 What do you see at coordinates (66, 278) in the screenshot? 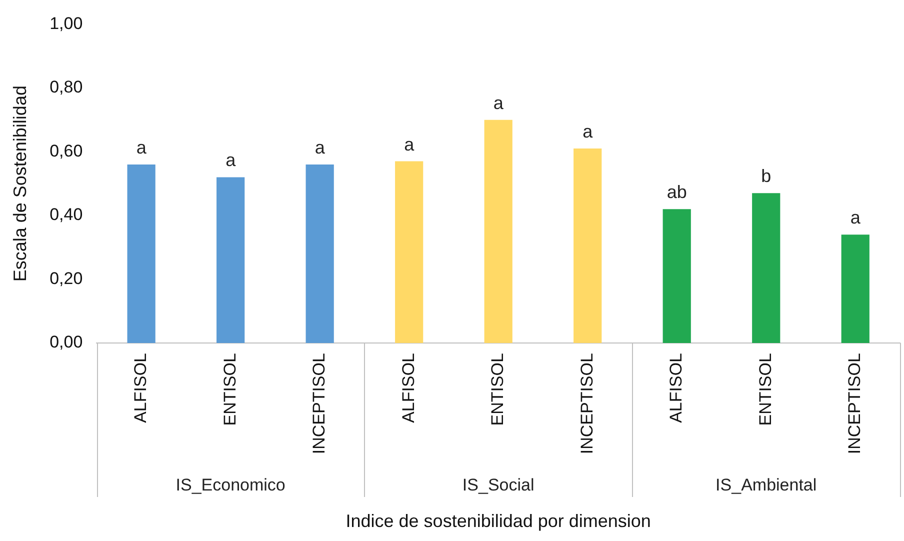
I see `y-tick-label: 0,20` at bounding box center [66, 278].